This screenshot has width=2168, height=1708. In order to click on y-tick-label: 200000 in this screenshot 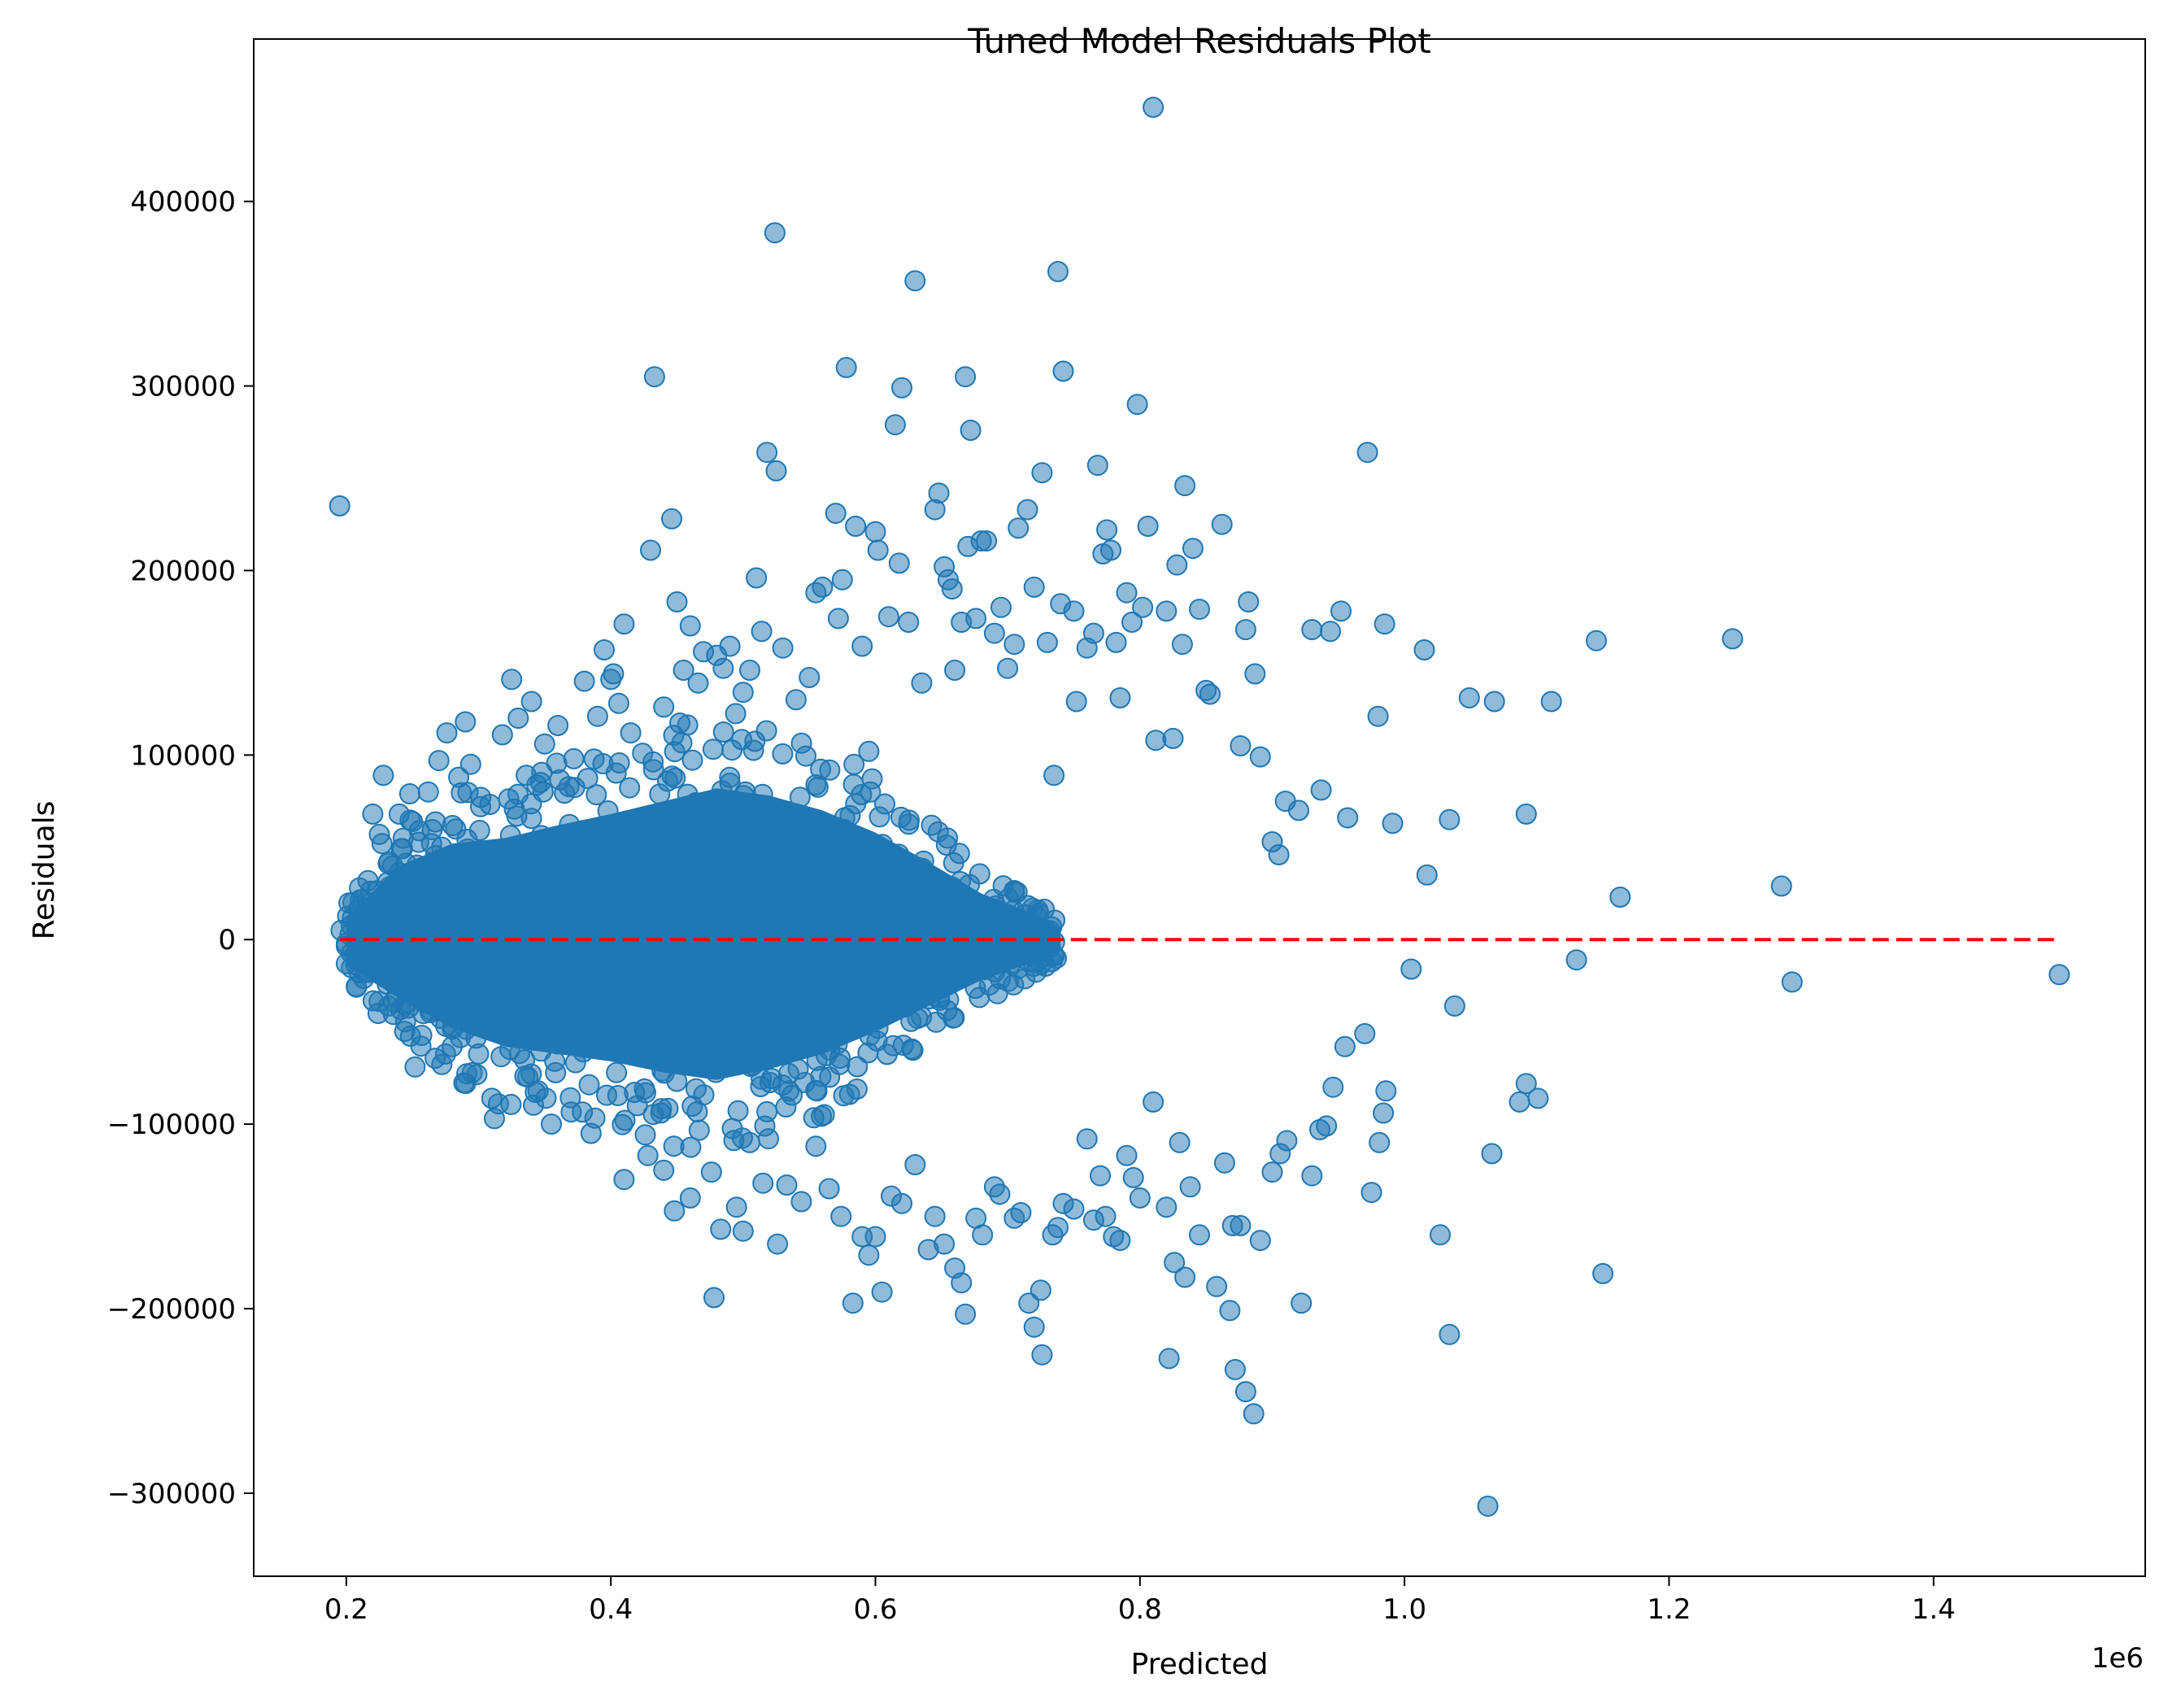, I will do `click(183, 571)`.